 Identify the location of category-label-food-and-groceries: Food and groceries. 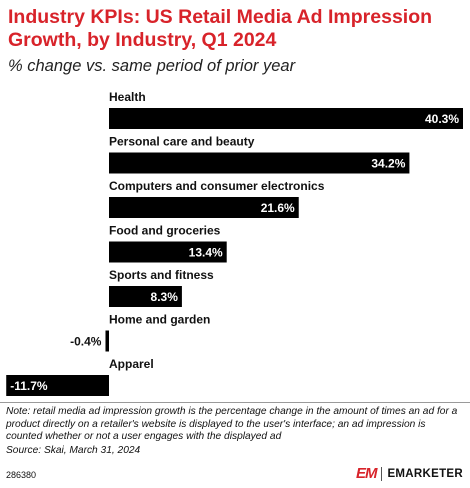
(165, 231).